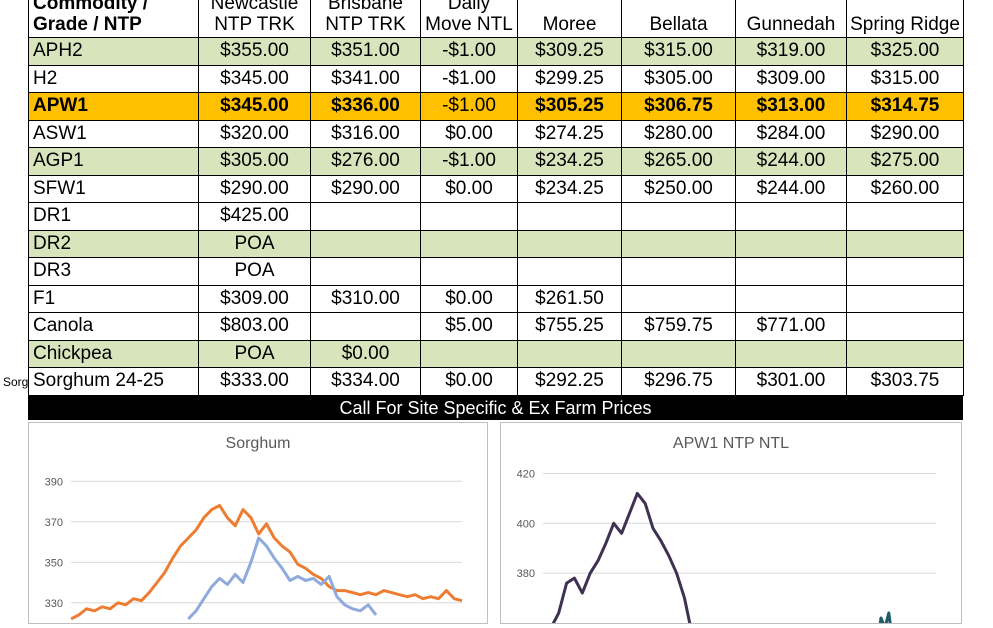 Image resolution: width=993 pixels, height=628 pixels. What do you see at coordinates (113, 353) in the screenshot?
I see `grade-cell: Chickpea` at bounding box center [113, 353].